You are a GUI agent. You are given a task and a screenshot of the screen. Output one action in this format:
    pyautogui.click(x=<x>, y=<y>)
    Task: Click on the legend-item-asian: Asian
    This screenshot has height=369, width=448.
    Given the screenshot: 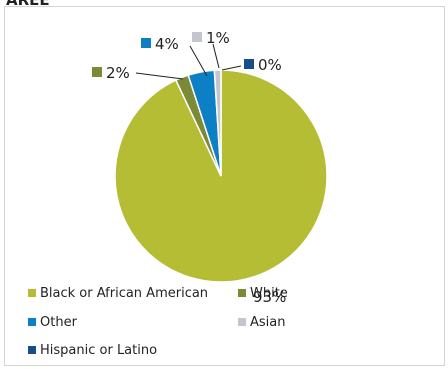 What is the action you would take?
    pyautogui.click(x=261, y=322)
    